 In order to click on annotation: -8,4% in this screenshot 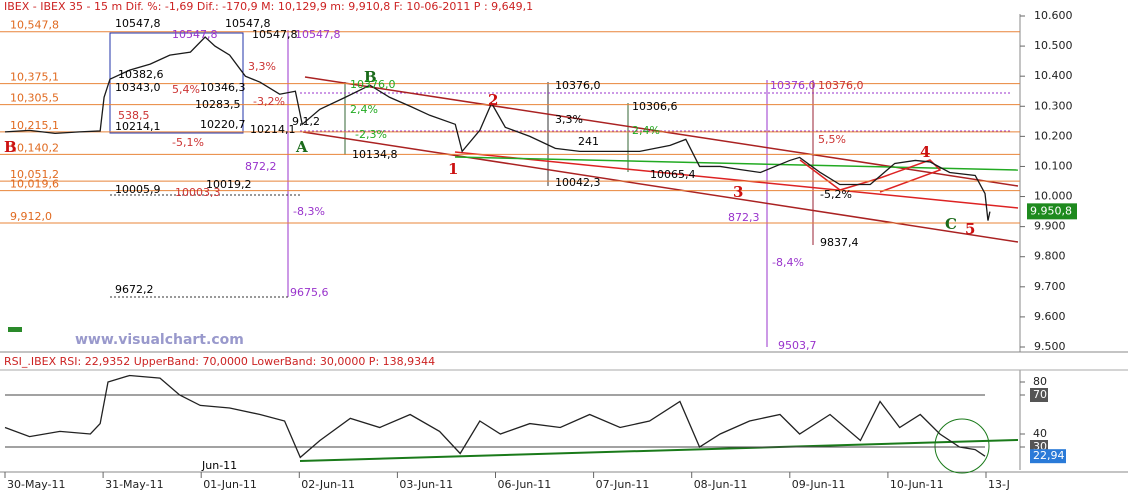, I will do `click(788, 262)`.